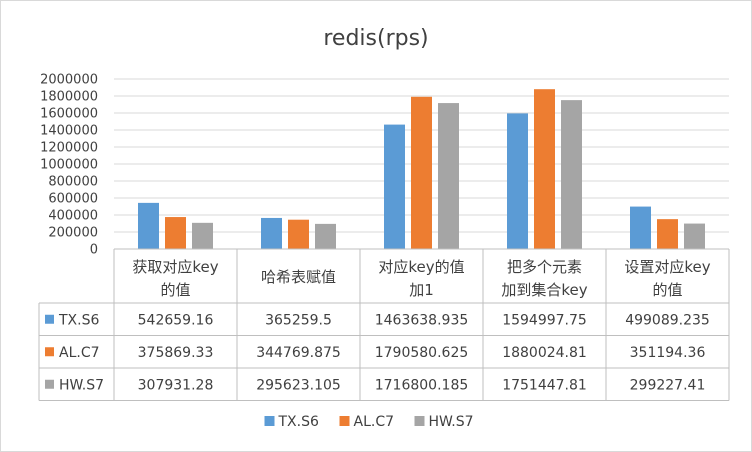 This screenshot has width=752, height=452. I want to click on data-label: 1790580.625, so click(422, 353).